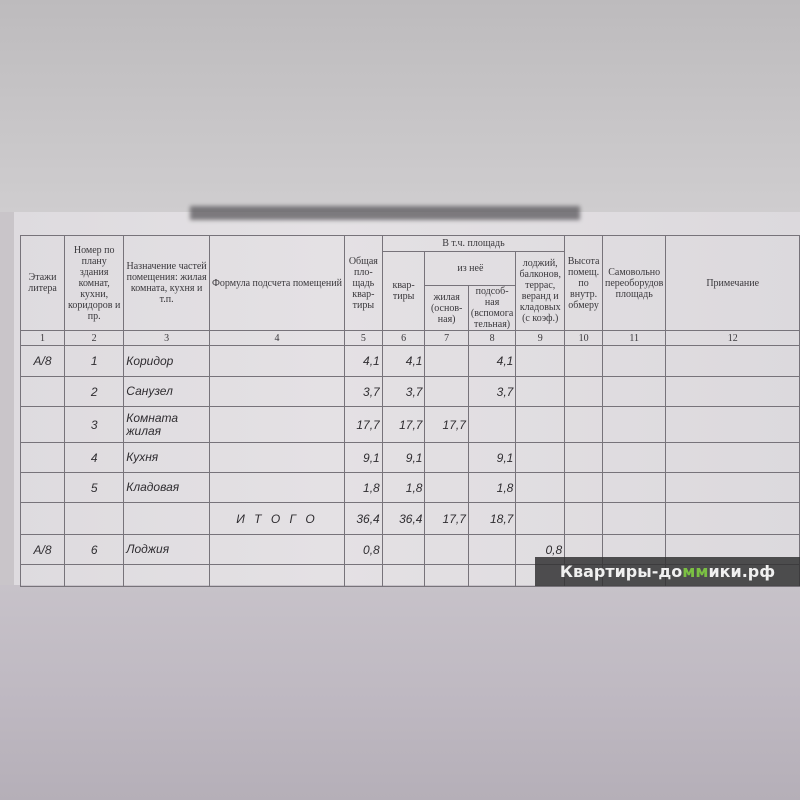 The image size is (800, 800). What do you see at coordinates (409, 391) in the screenshot?
I see `table-row: 2 Санузел 3,7 3,7 3,7` at bounding box center [409, 391].